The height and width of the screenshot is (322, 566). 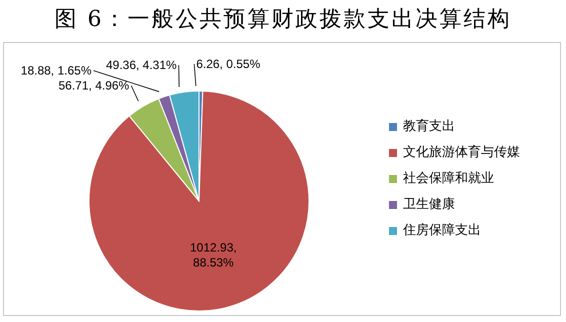 What do you see at coordinates (56, 71) in the screenshot?
I see `data-label: 18.88, 1.65%` at bounding box center [56, 71].